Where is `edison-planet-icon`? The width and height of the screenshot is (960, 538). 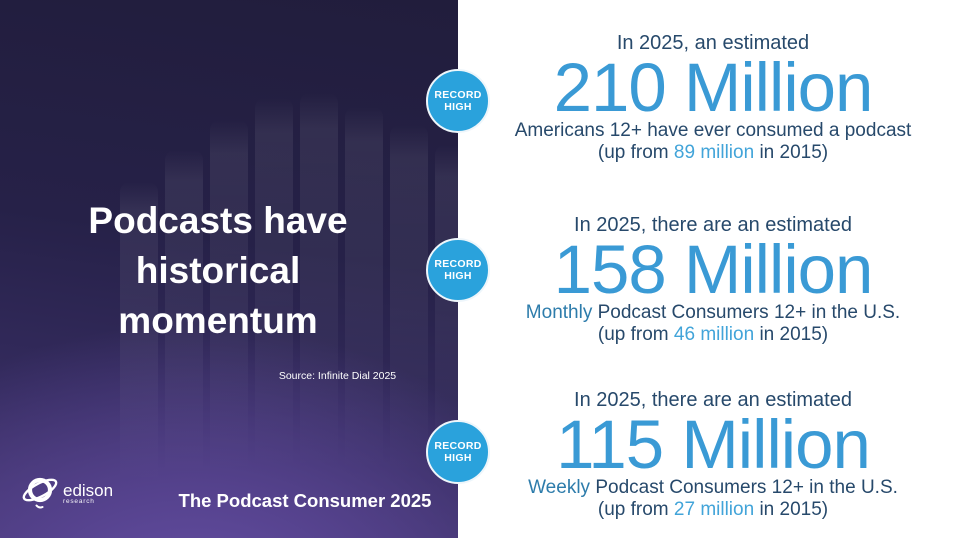 edison-planet-icon is located at coordinates (40, 493).